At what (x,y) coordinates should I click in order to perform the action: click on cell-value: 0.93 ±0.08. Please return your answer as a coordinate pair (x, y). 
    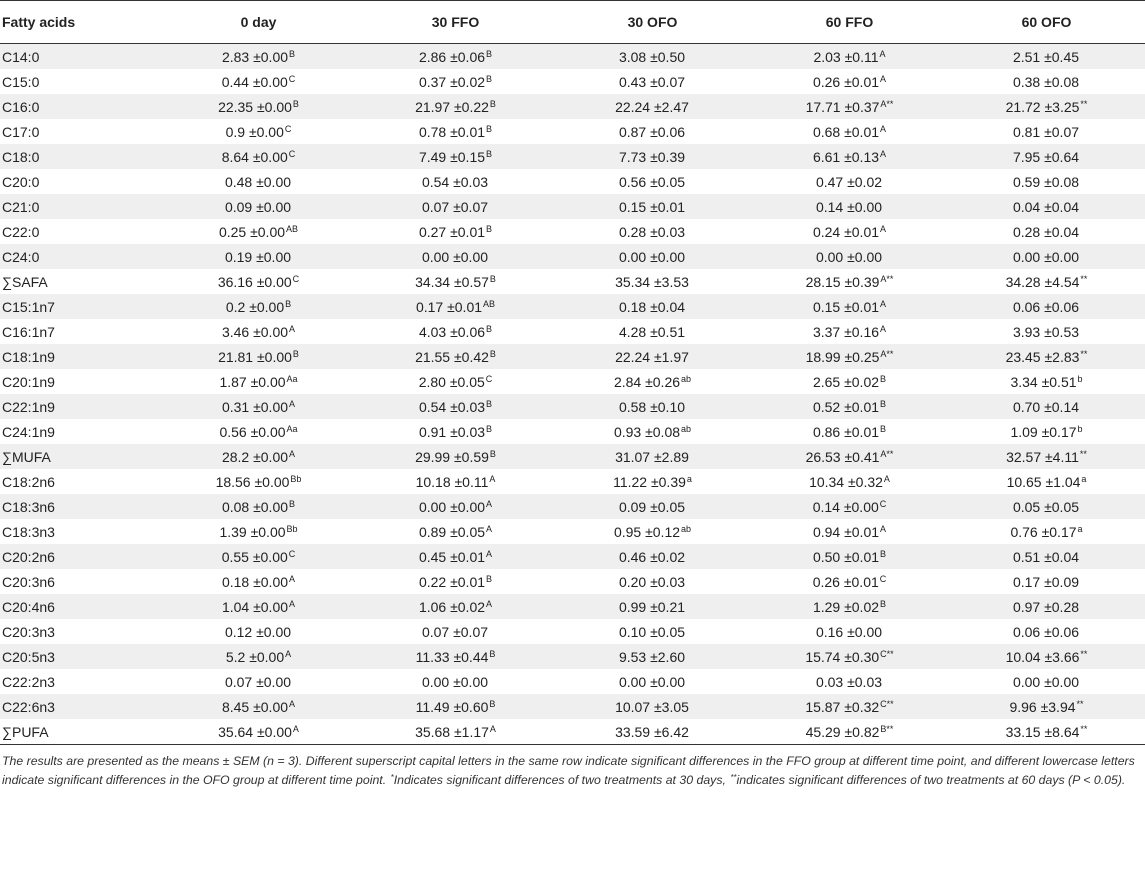
    Looking at the image, I should click on (647, 431).